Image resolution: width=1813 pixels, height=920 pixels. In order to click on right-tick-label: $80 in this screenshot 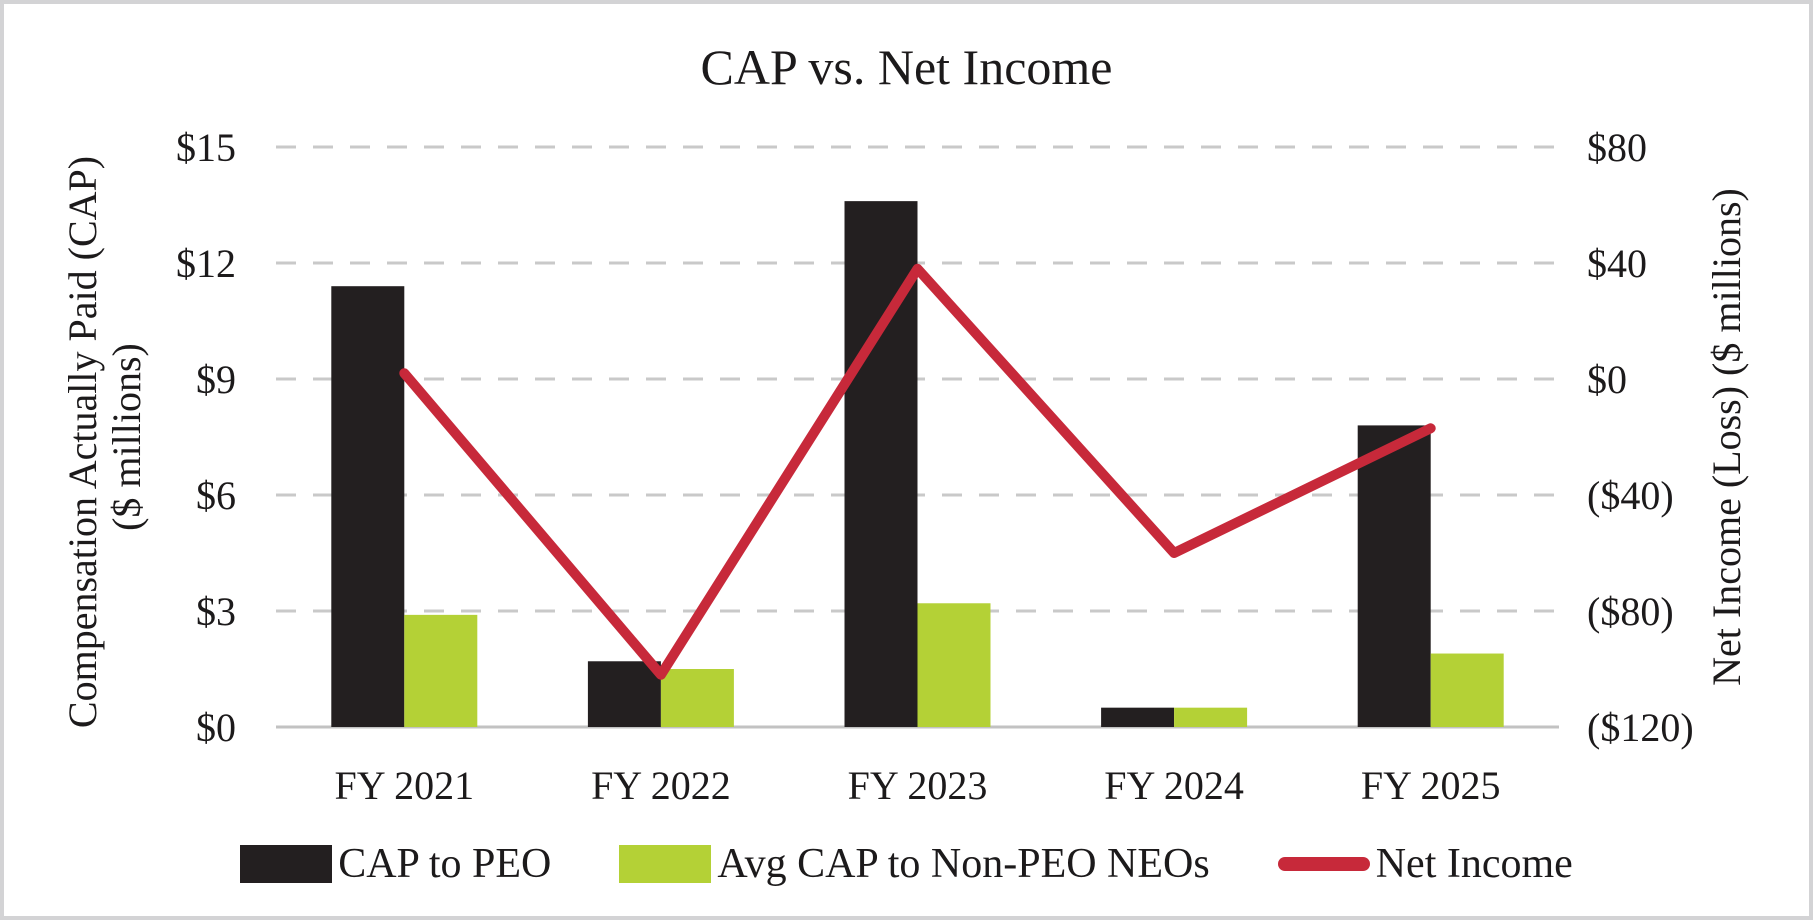, I will do `click(1617, 147)`.